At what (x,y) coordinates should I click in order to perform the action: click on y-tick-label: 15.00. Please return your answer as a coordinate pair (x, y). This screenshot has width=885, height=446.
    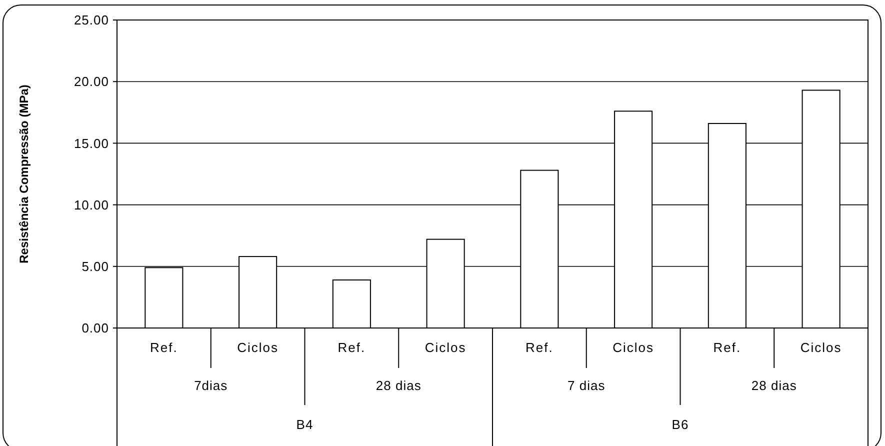
    Looking at the image, I should click on (91, 143).